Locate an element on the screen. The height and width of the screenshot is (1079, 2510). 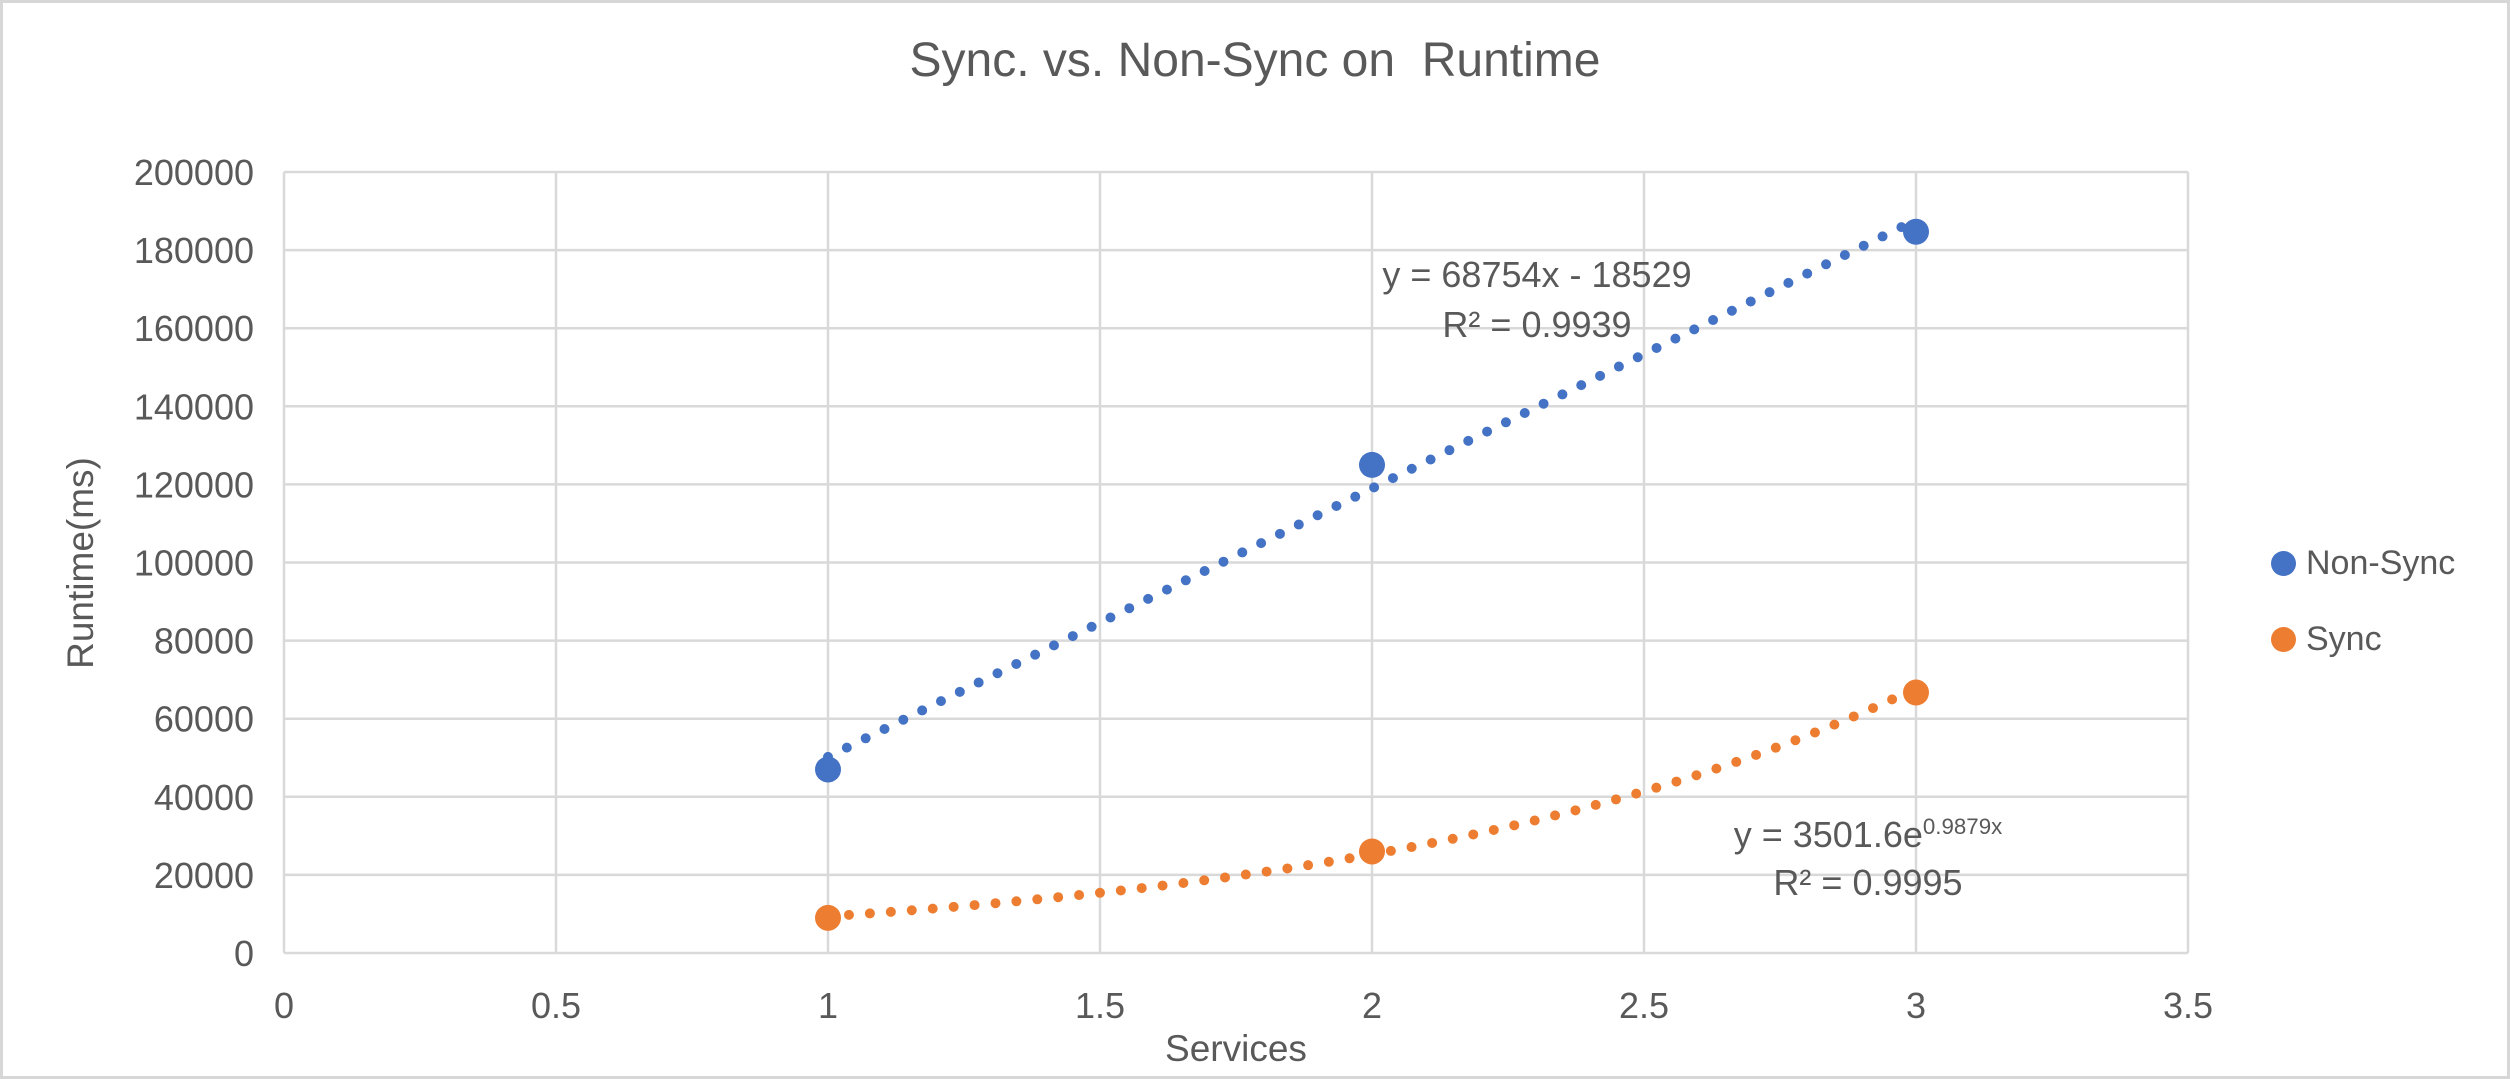
y-axis-title: Runtime(ms) is located at coordinates (80, 563).